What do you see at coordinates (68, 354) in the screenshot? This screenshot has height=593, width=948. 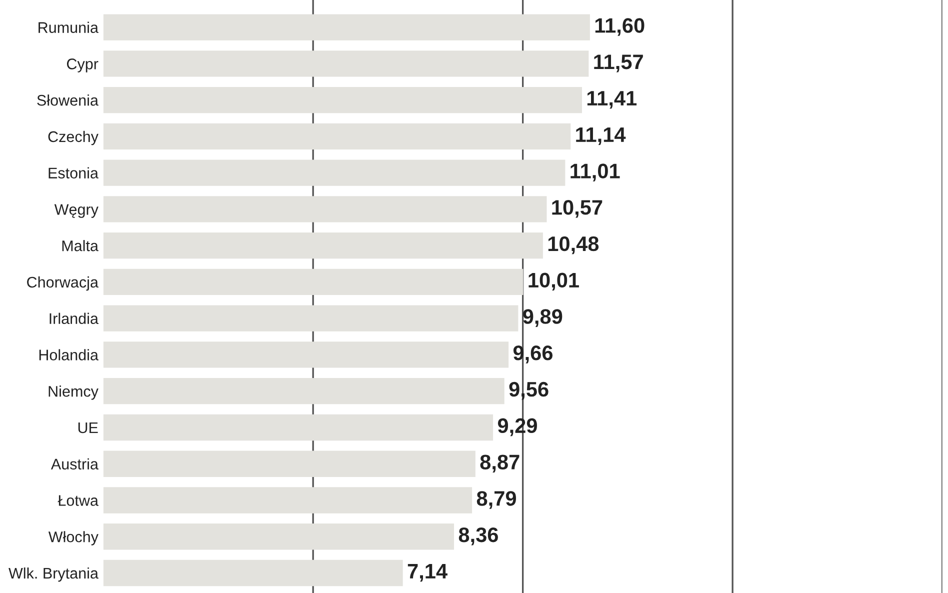 I see `y-tick-label: Holandia` at bounding box center [68, 354].